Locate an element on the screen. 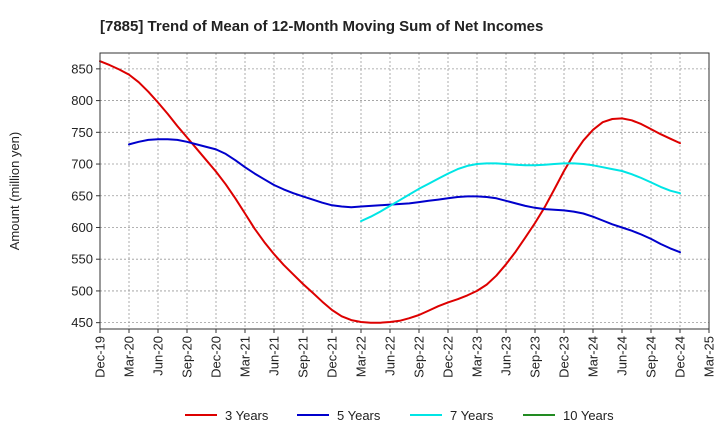 Image resolution: width=720 pixels, height=440 pixels. x-tick-label: Dec-23 is located at coordinates (564, 357).